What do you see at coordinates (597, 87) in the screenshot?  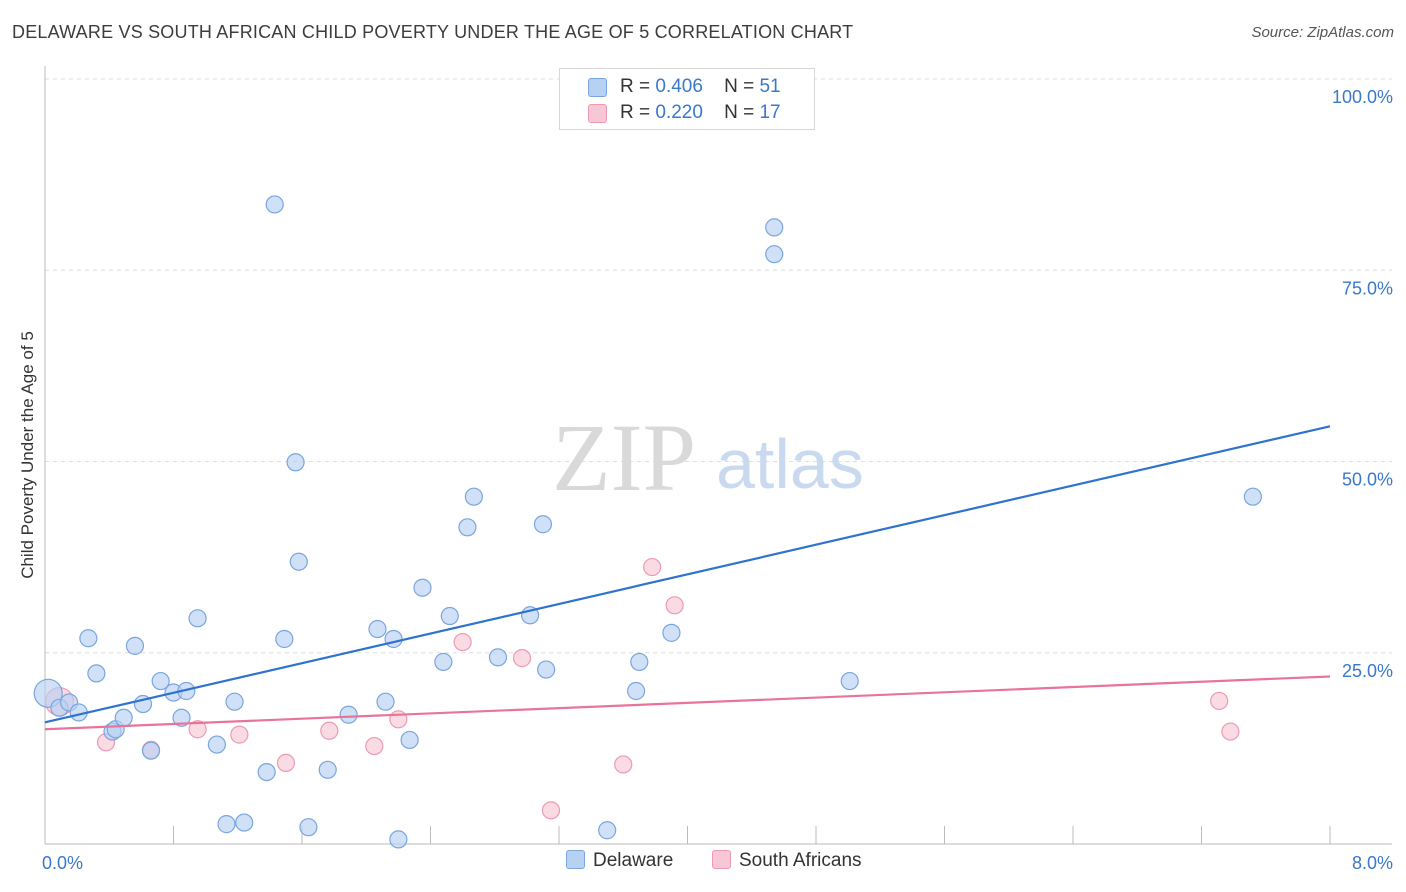 I see `delaware-swatch` at bounding box center [597, 87].